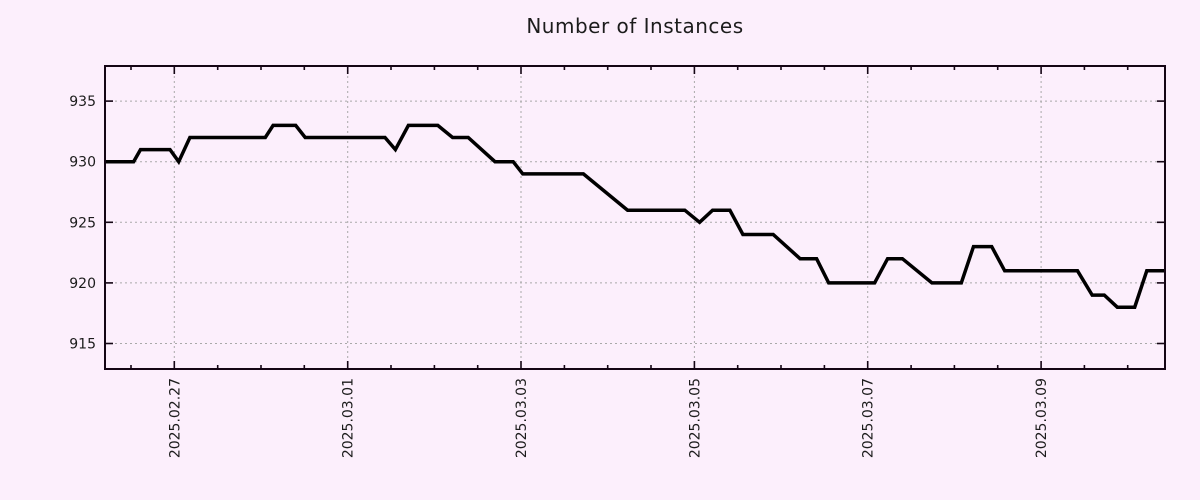 The width and height of the screenshot is (1200, 500). I want to click on x-tick-label: 2025.02.27, so click(175, 418).